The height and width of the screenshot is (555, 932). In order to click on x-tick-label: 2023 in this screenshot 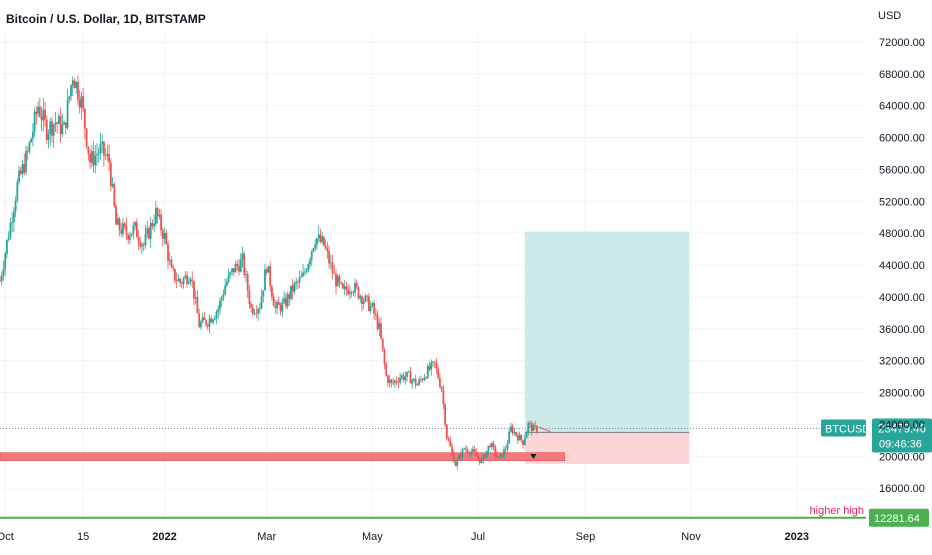, I will do `click(796, 537)`.